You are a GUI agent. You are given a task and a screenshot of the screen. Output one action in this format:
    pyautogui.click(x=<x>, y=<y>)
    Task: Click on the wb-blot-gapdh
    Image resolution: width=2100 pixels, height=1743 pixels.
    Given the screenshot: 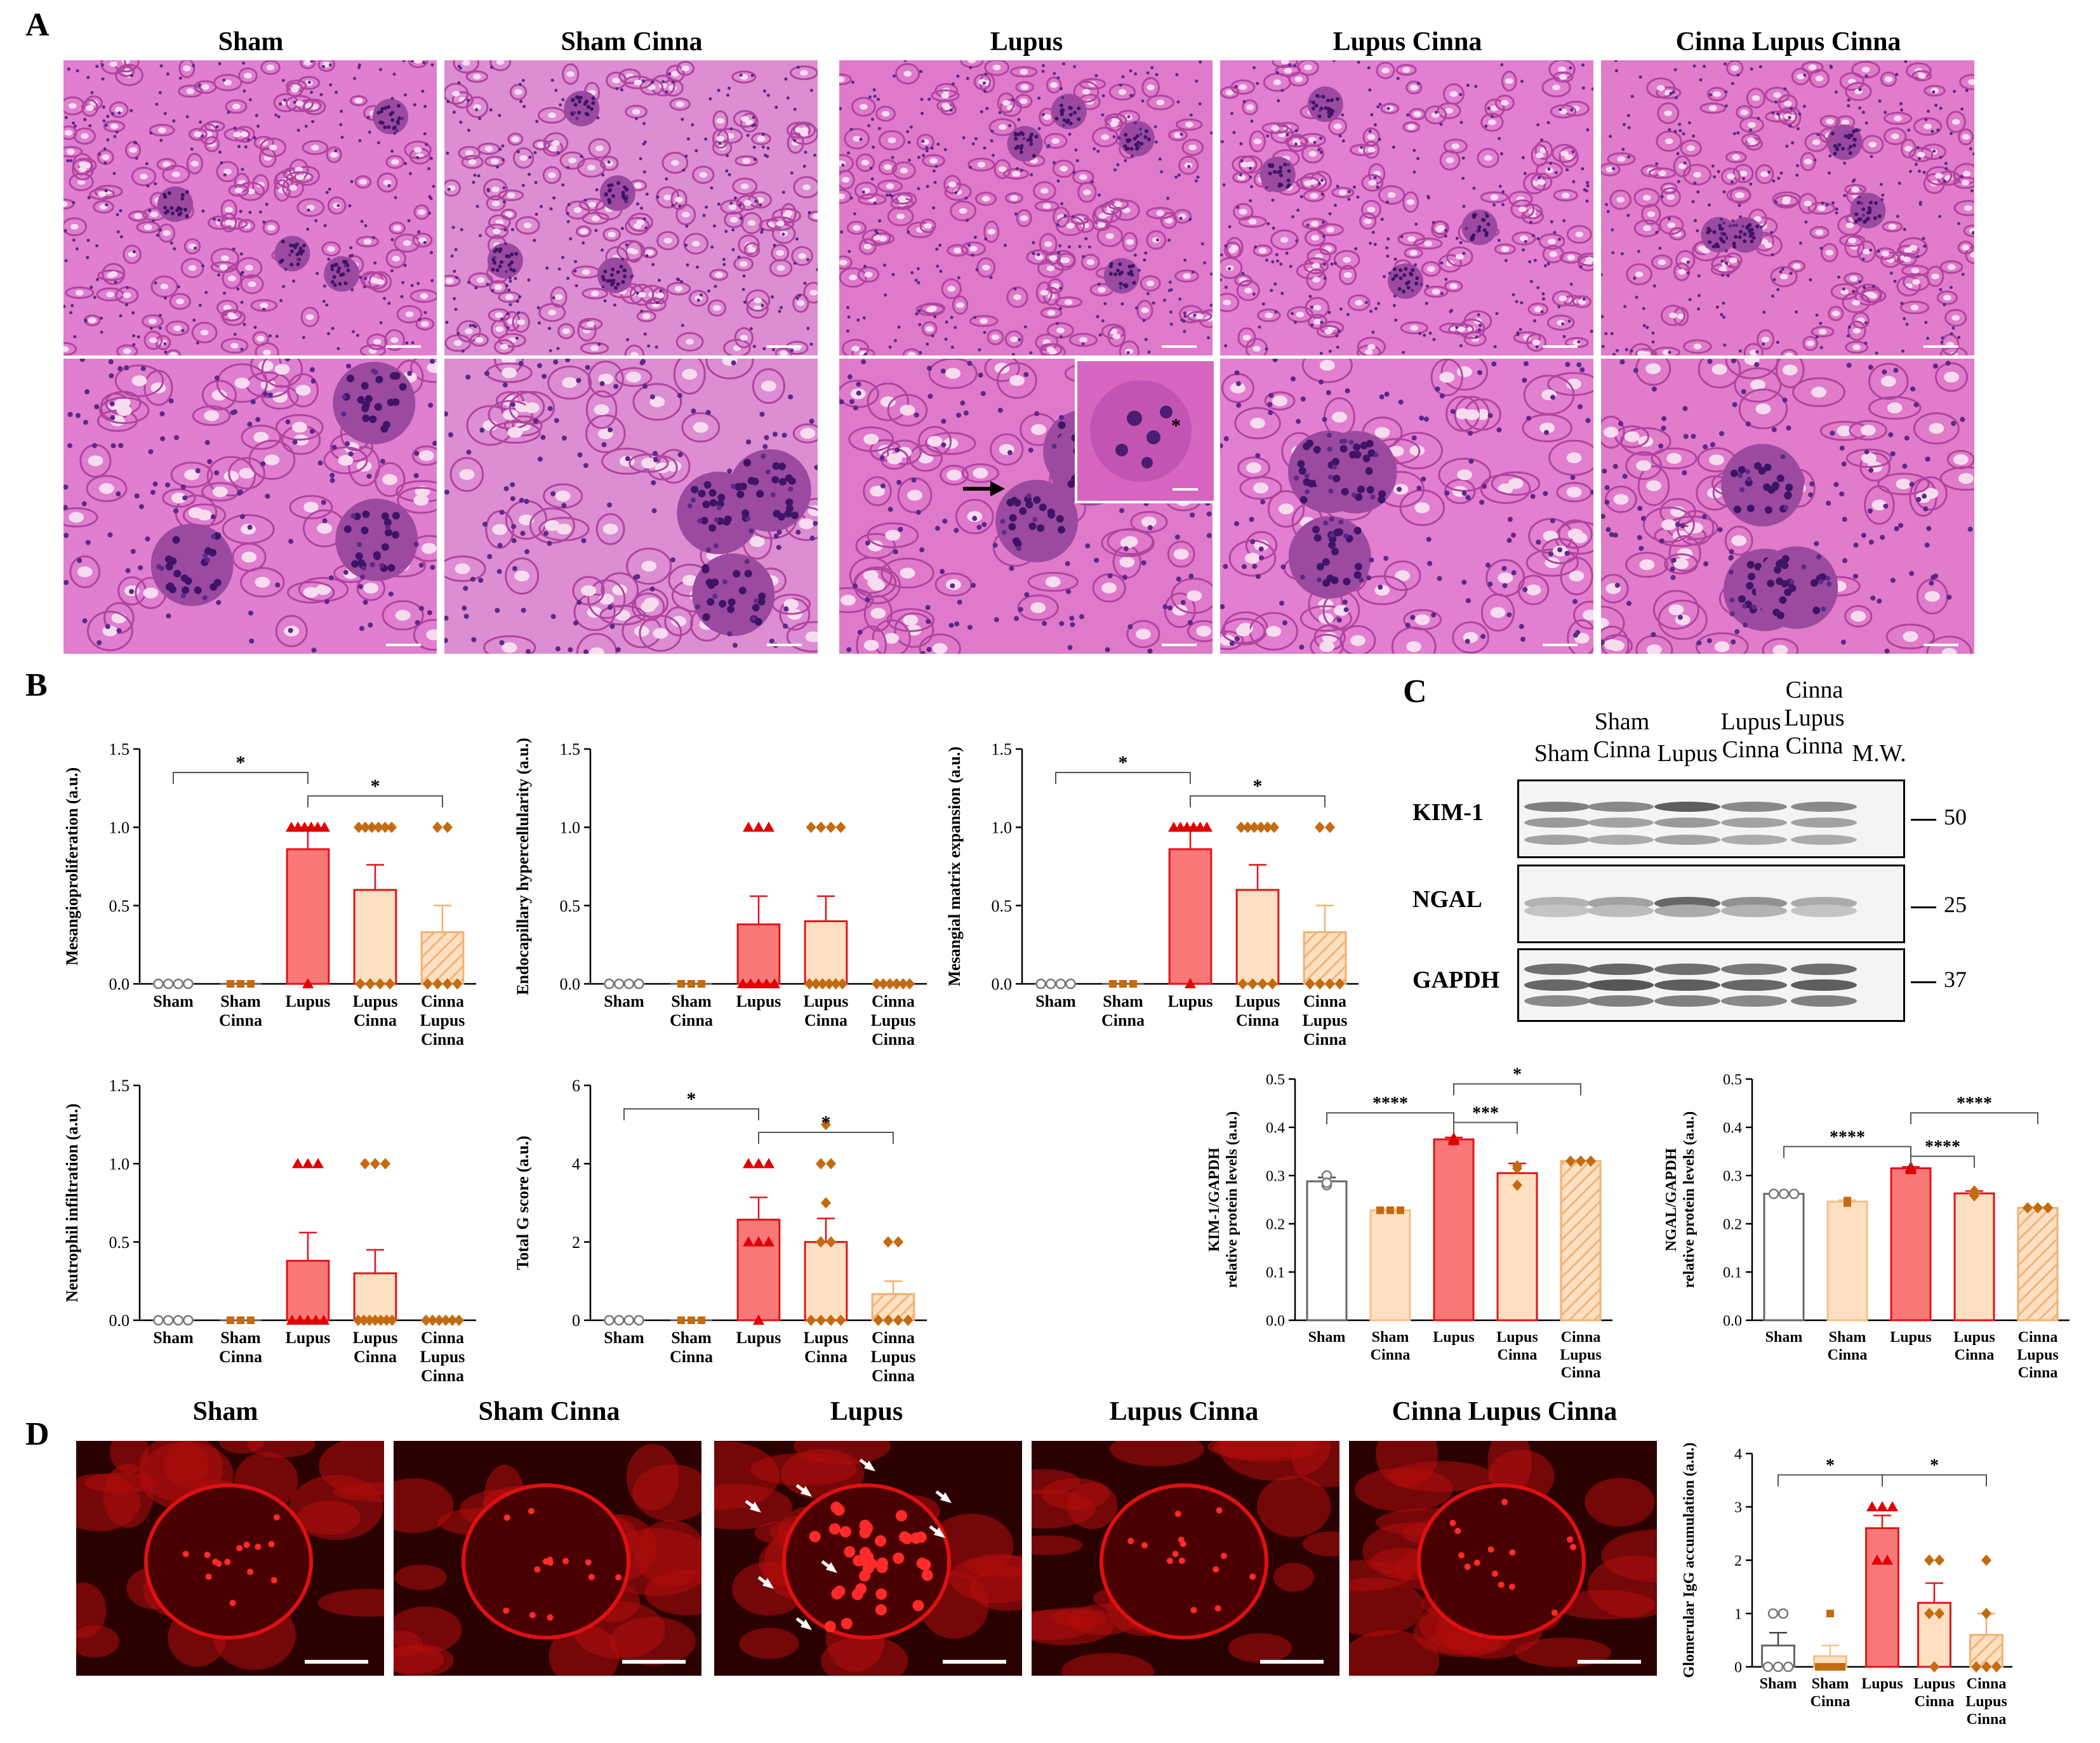 What is the action you would take?
    pyautogui.click(x=1711, y=985)
    